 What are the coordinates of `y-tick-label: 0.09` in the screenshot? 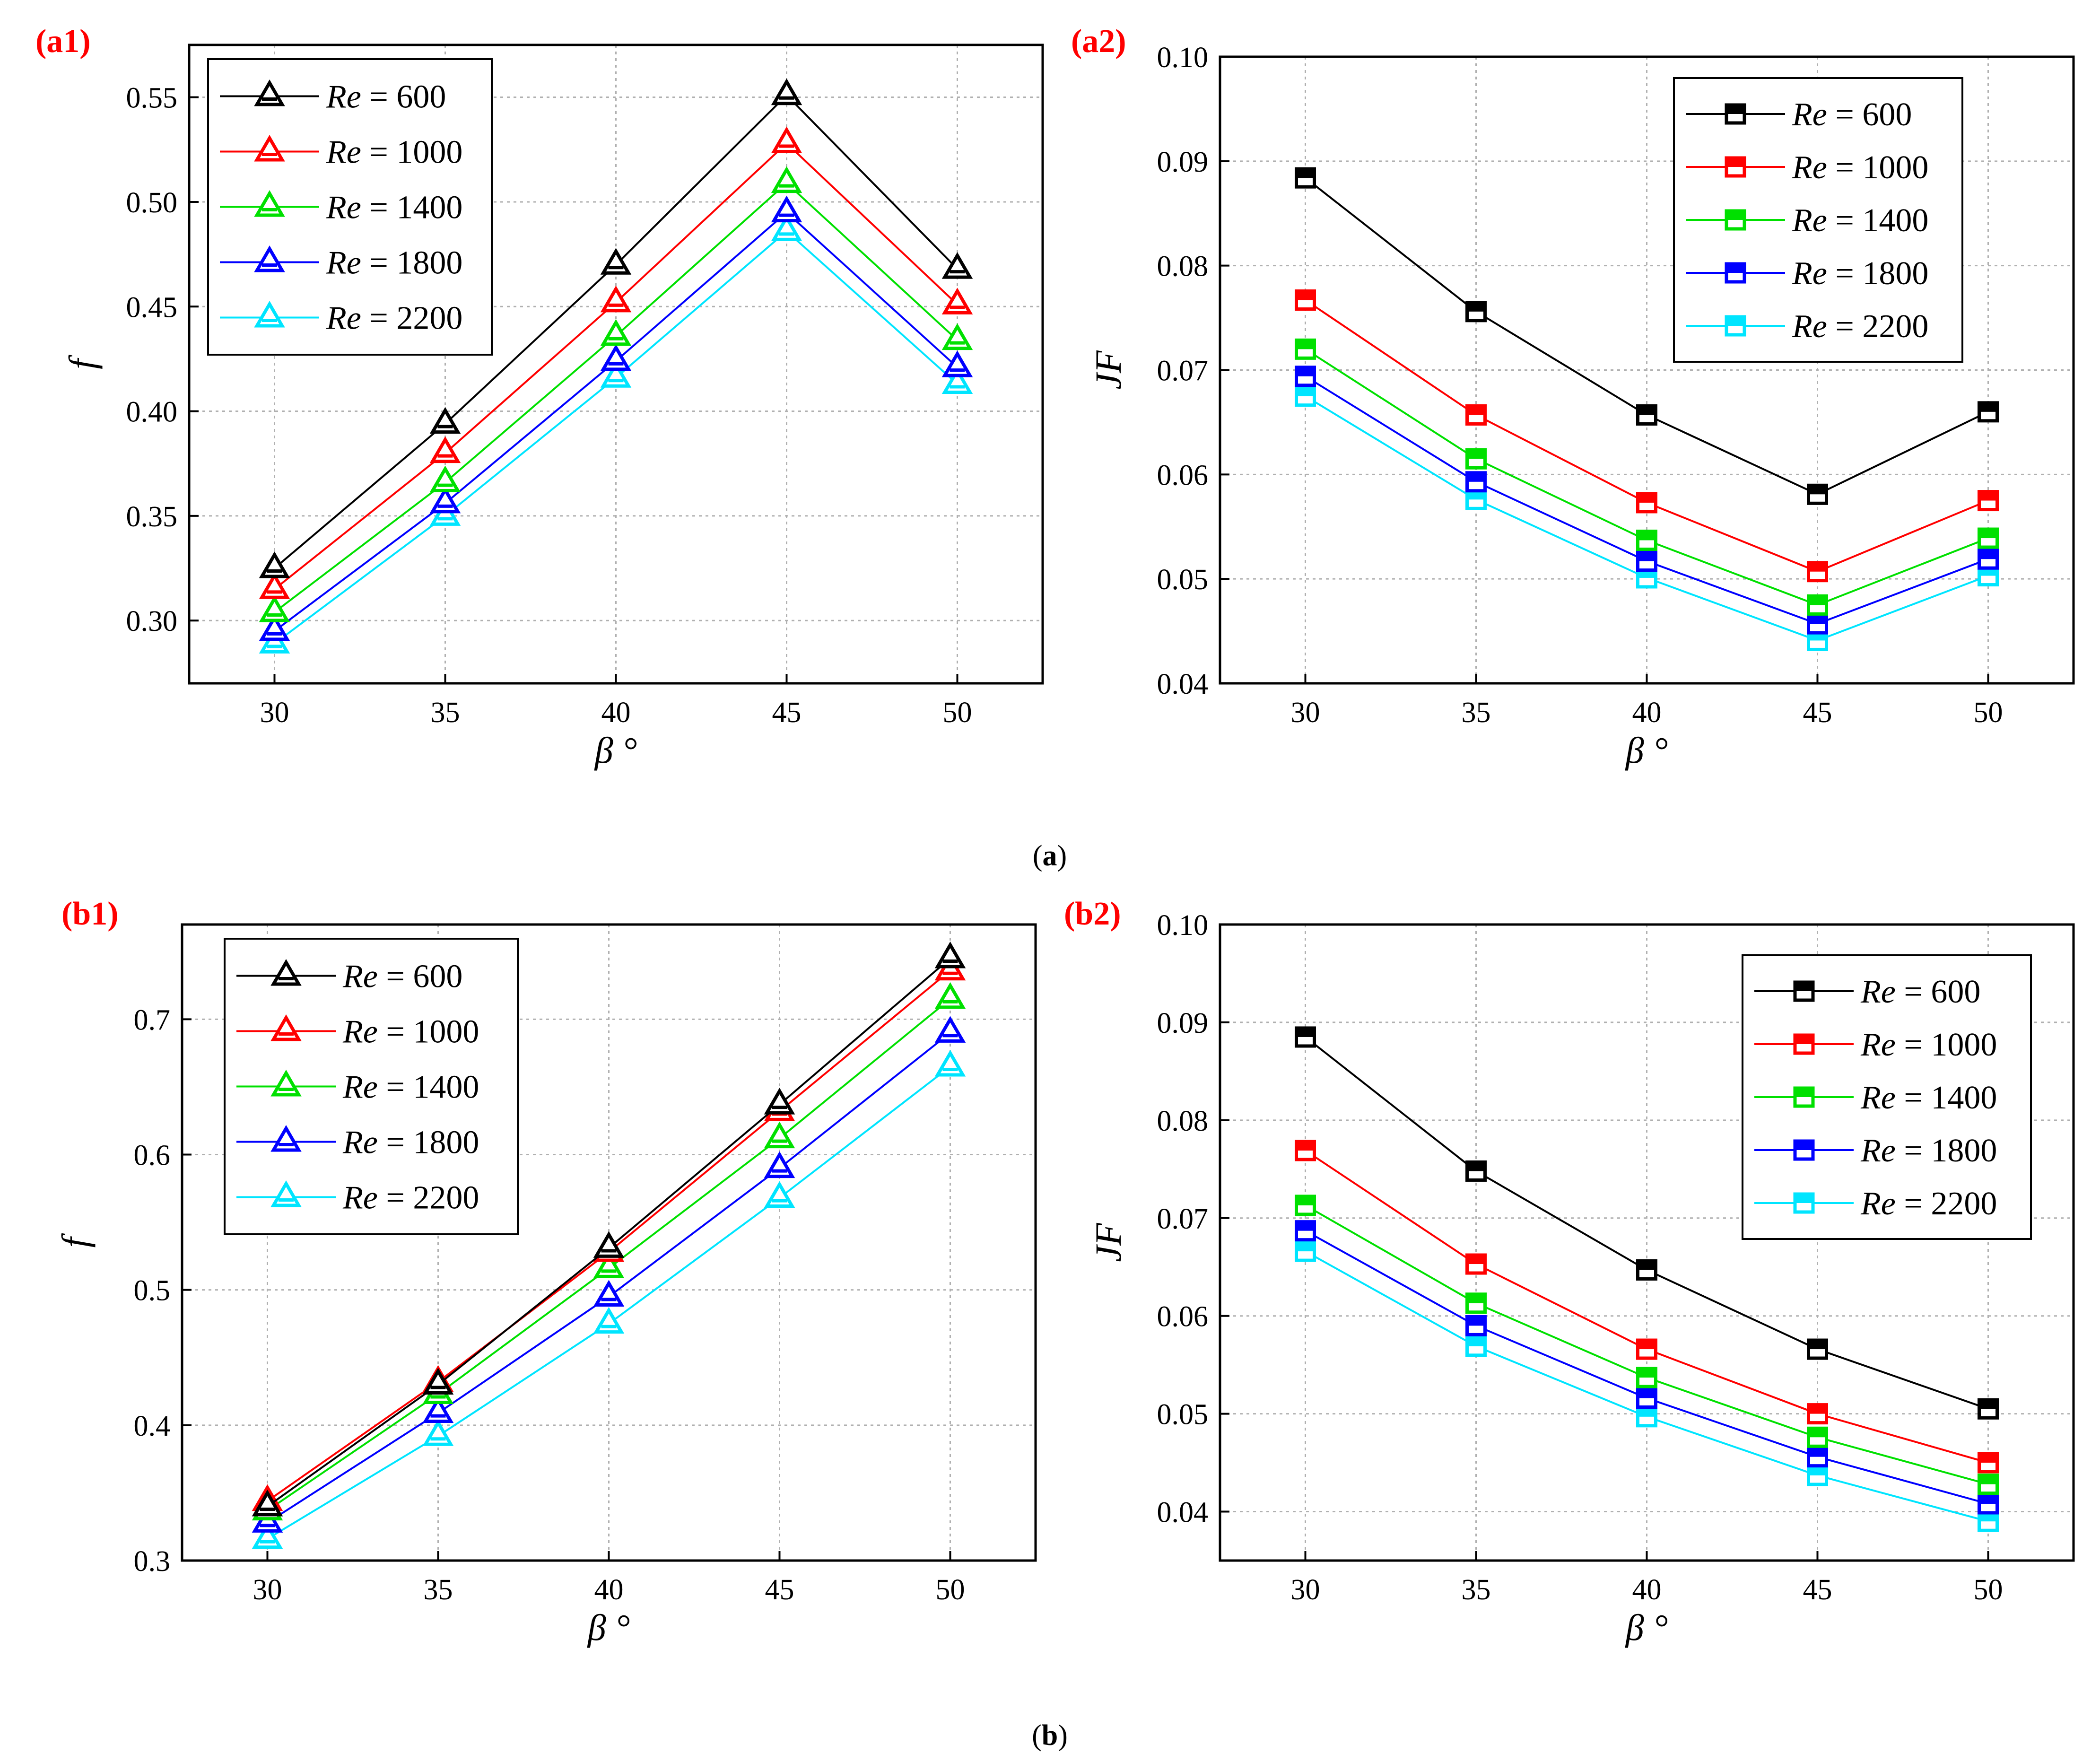 It's located at (1183, 1023).